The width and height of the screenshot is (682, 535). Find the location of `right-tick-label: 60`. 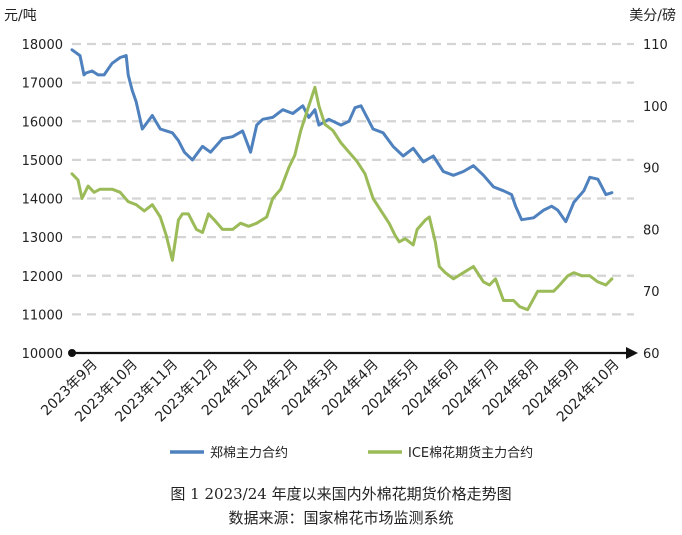

right-tick-label: 60 is located at coordinates (651, 354).